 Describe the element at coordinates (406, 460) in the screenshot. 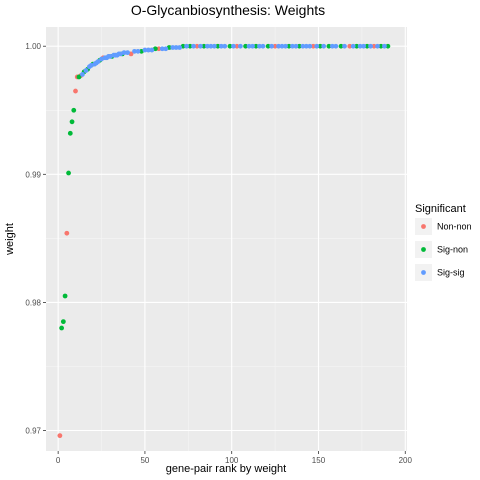

I see `x-tick-label: 200` at that location.